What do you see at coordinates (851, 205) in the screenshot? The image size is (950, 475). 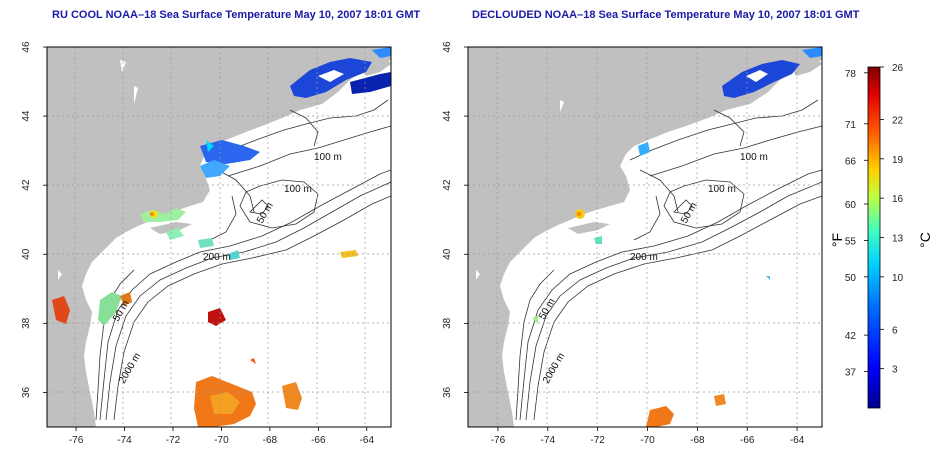 I see `fahrenheit-tick-label: 60` at bounding box center [851, 205].